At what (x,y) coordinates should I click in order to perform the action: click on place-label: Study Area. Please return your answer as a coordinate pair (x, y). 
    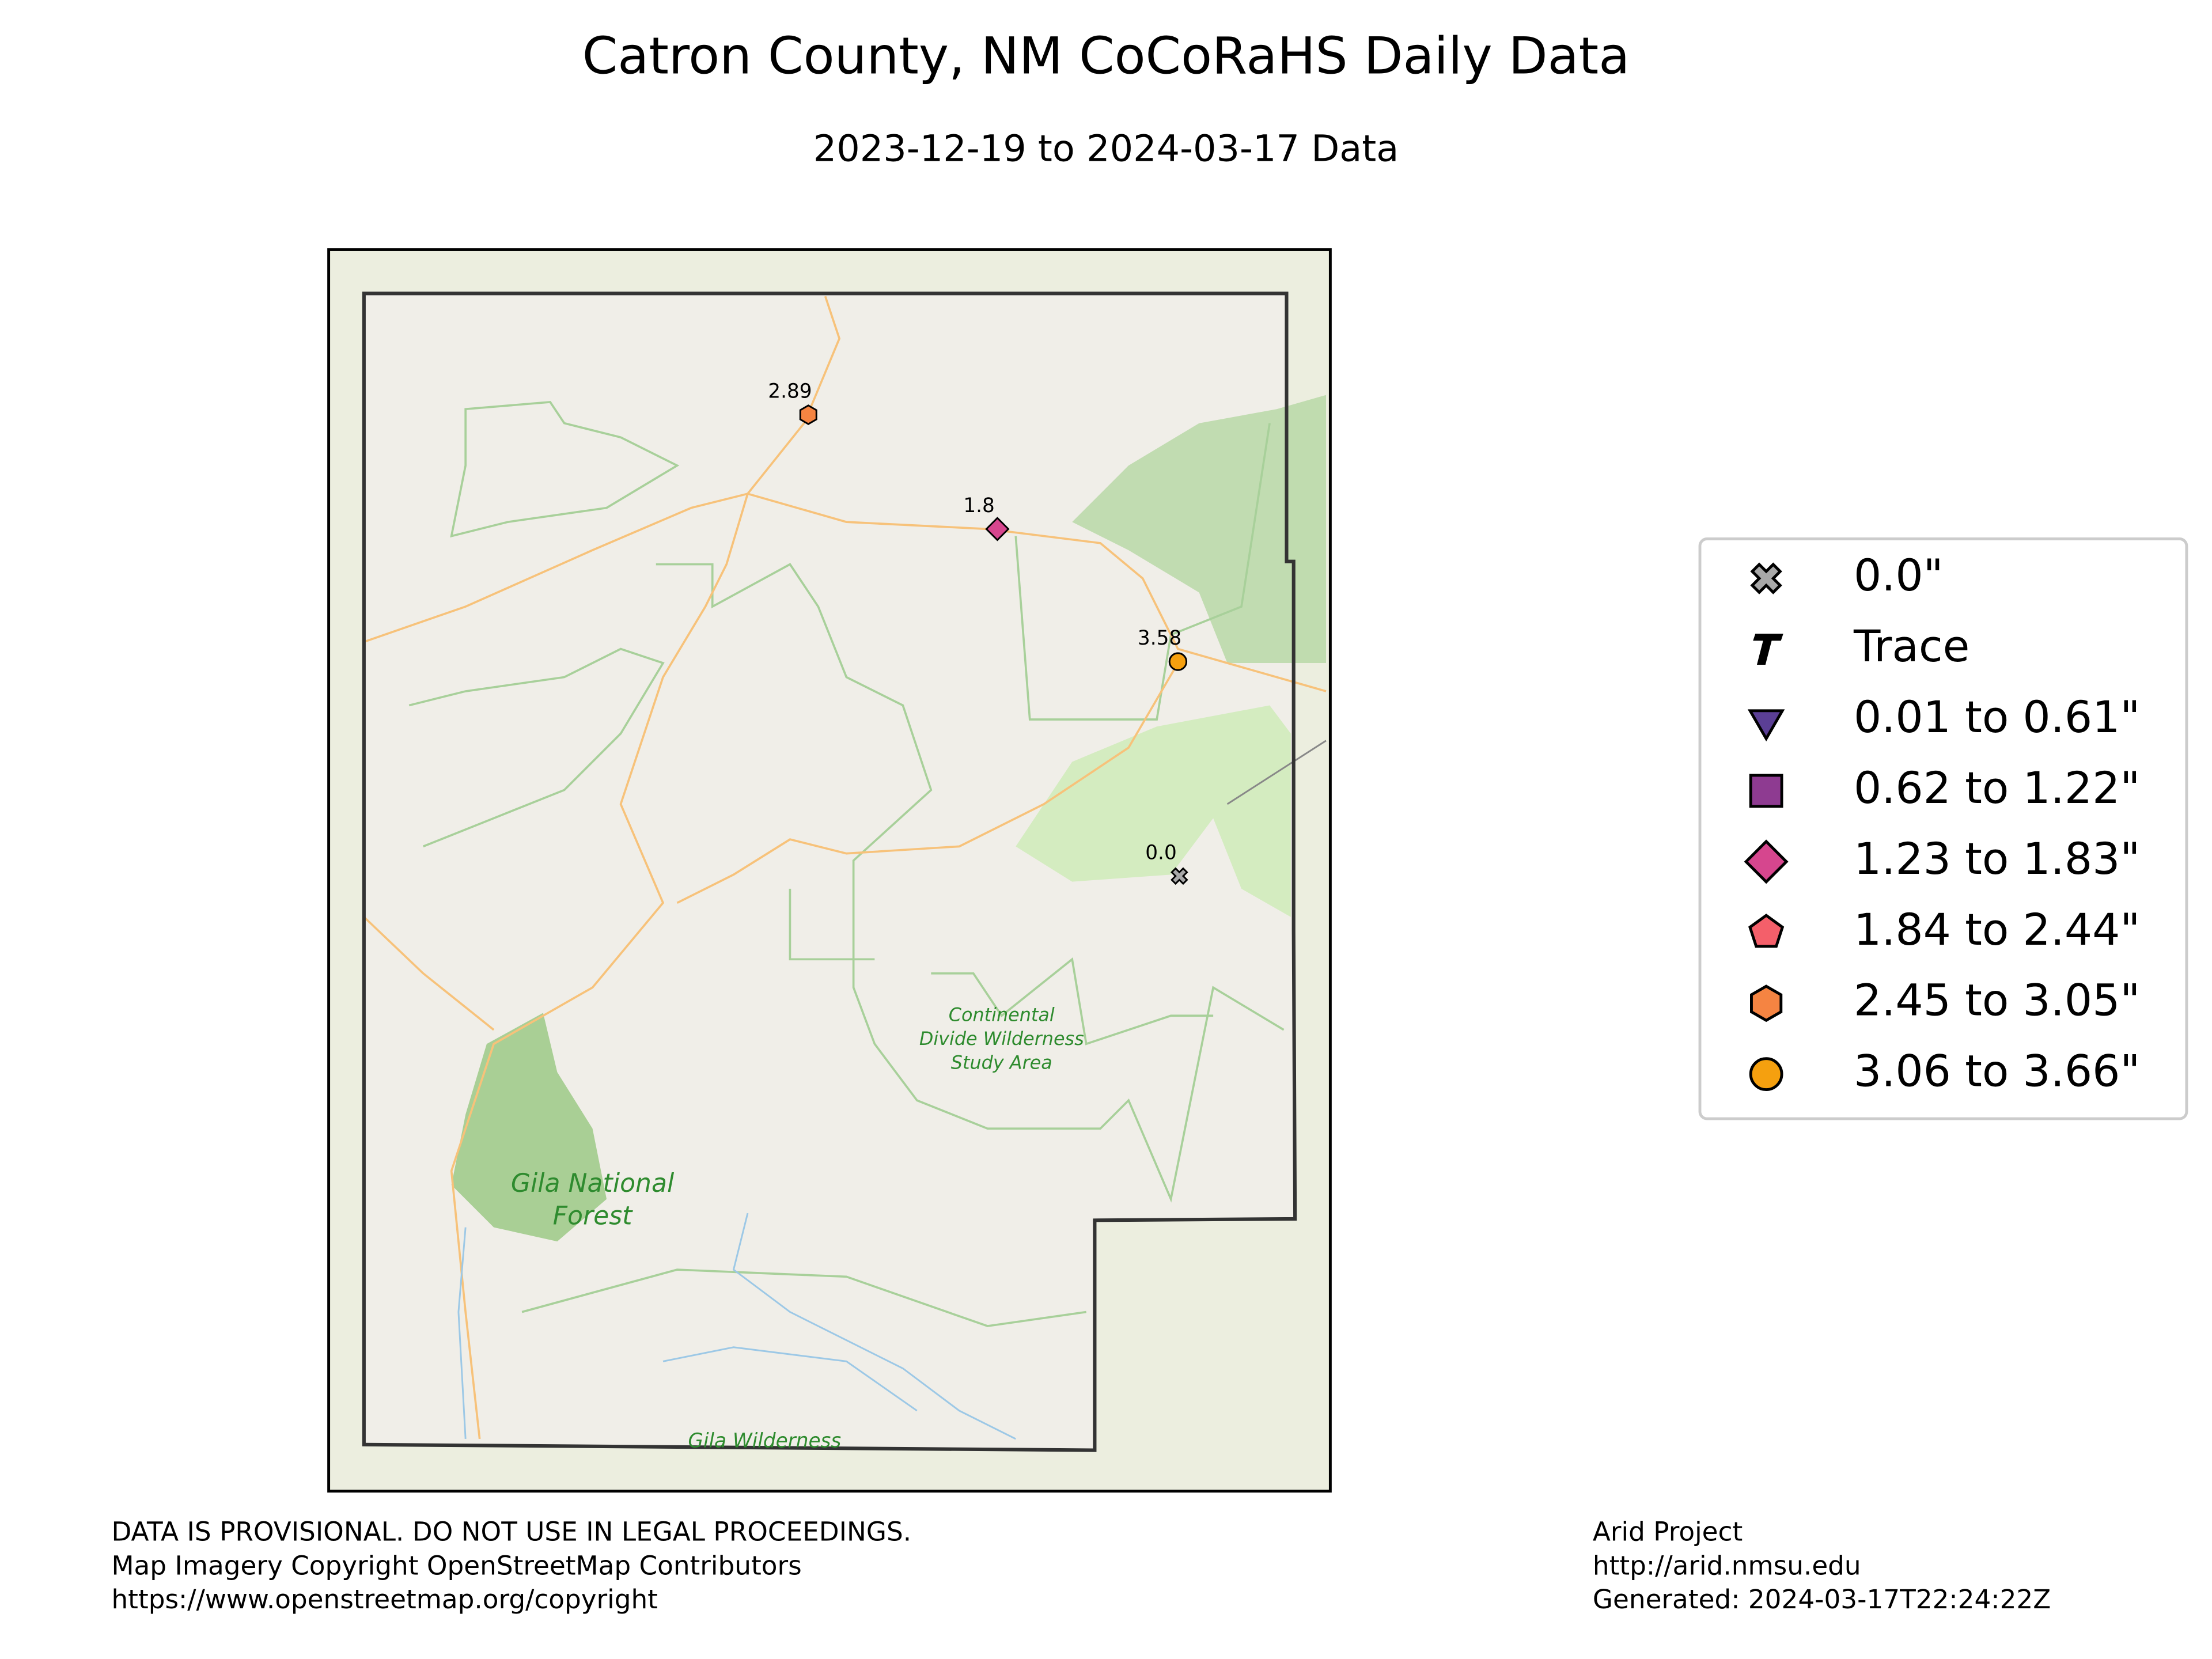
    Looking at the image, I should click on (1001, 1063).